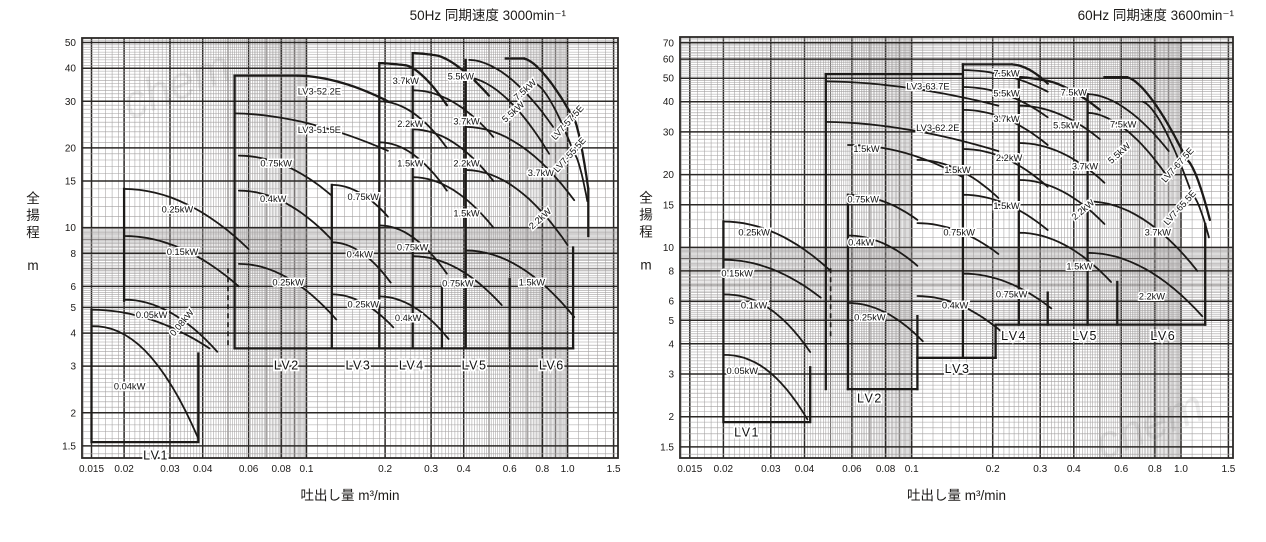  Describe the element at coordinates (1085, 336) in the screenshot. I see `svg-text: LV5` at that location.